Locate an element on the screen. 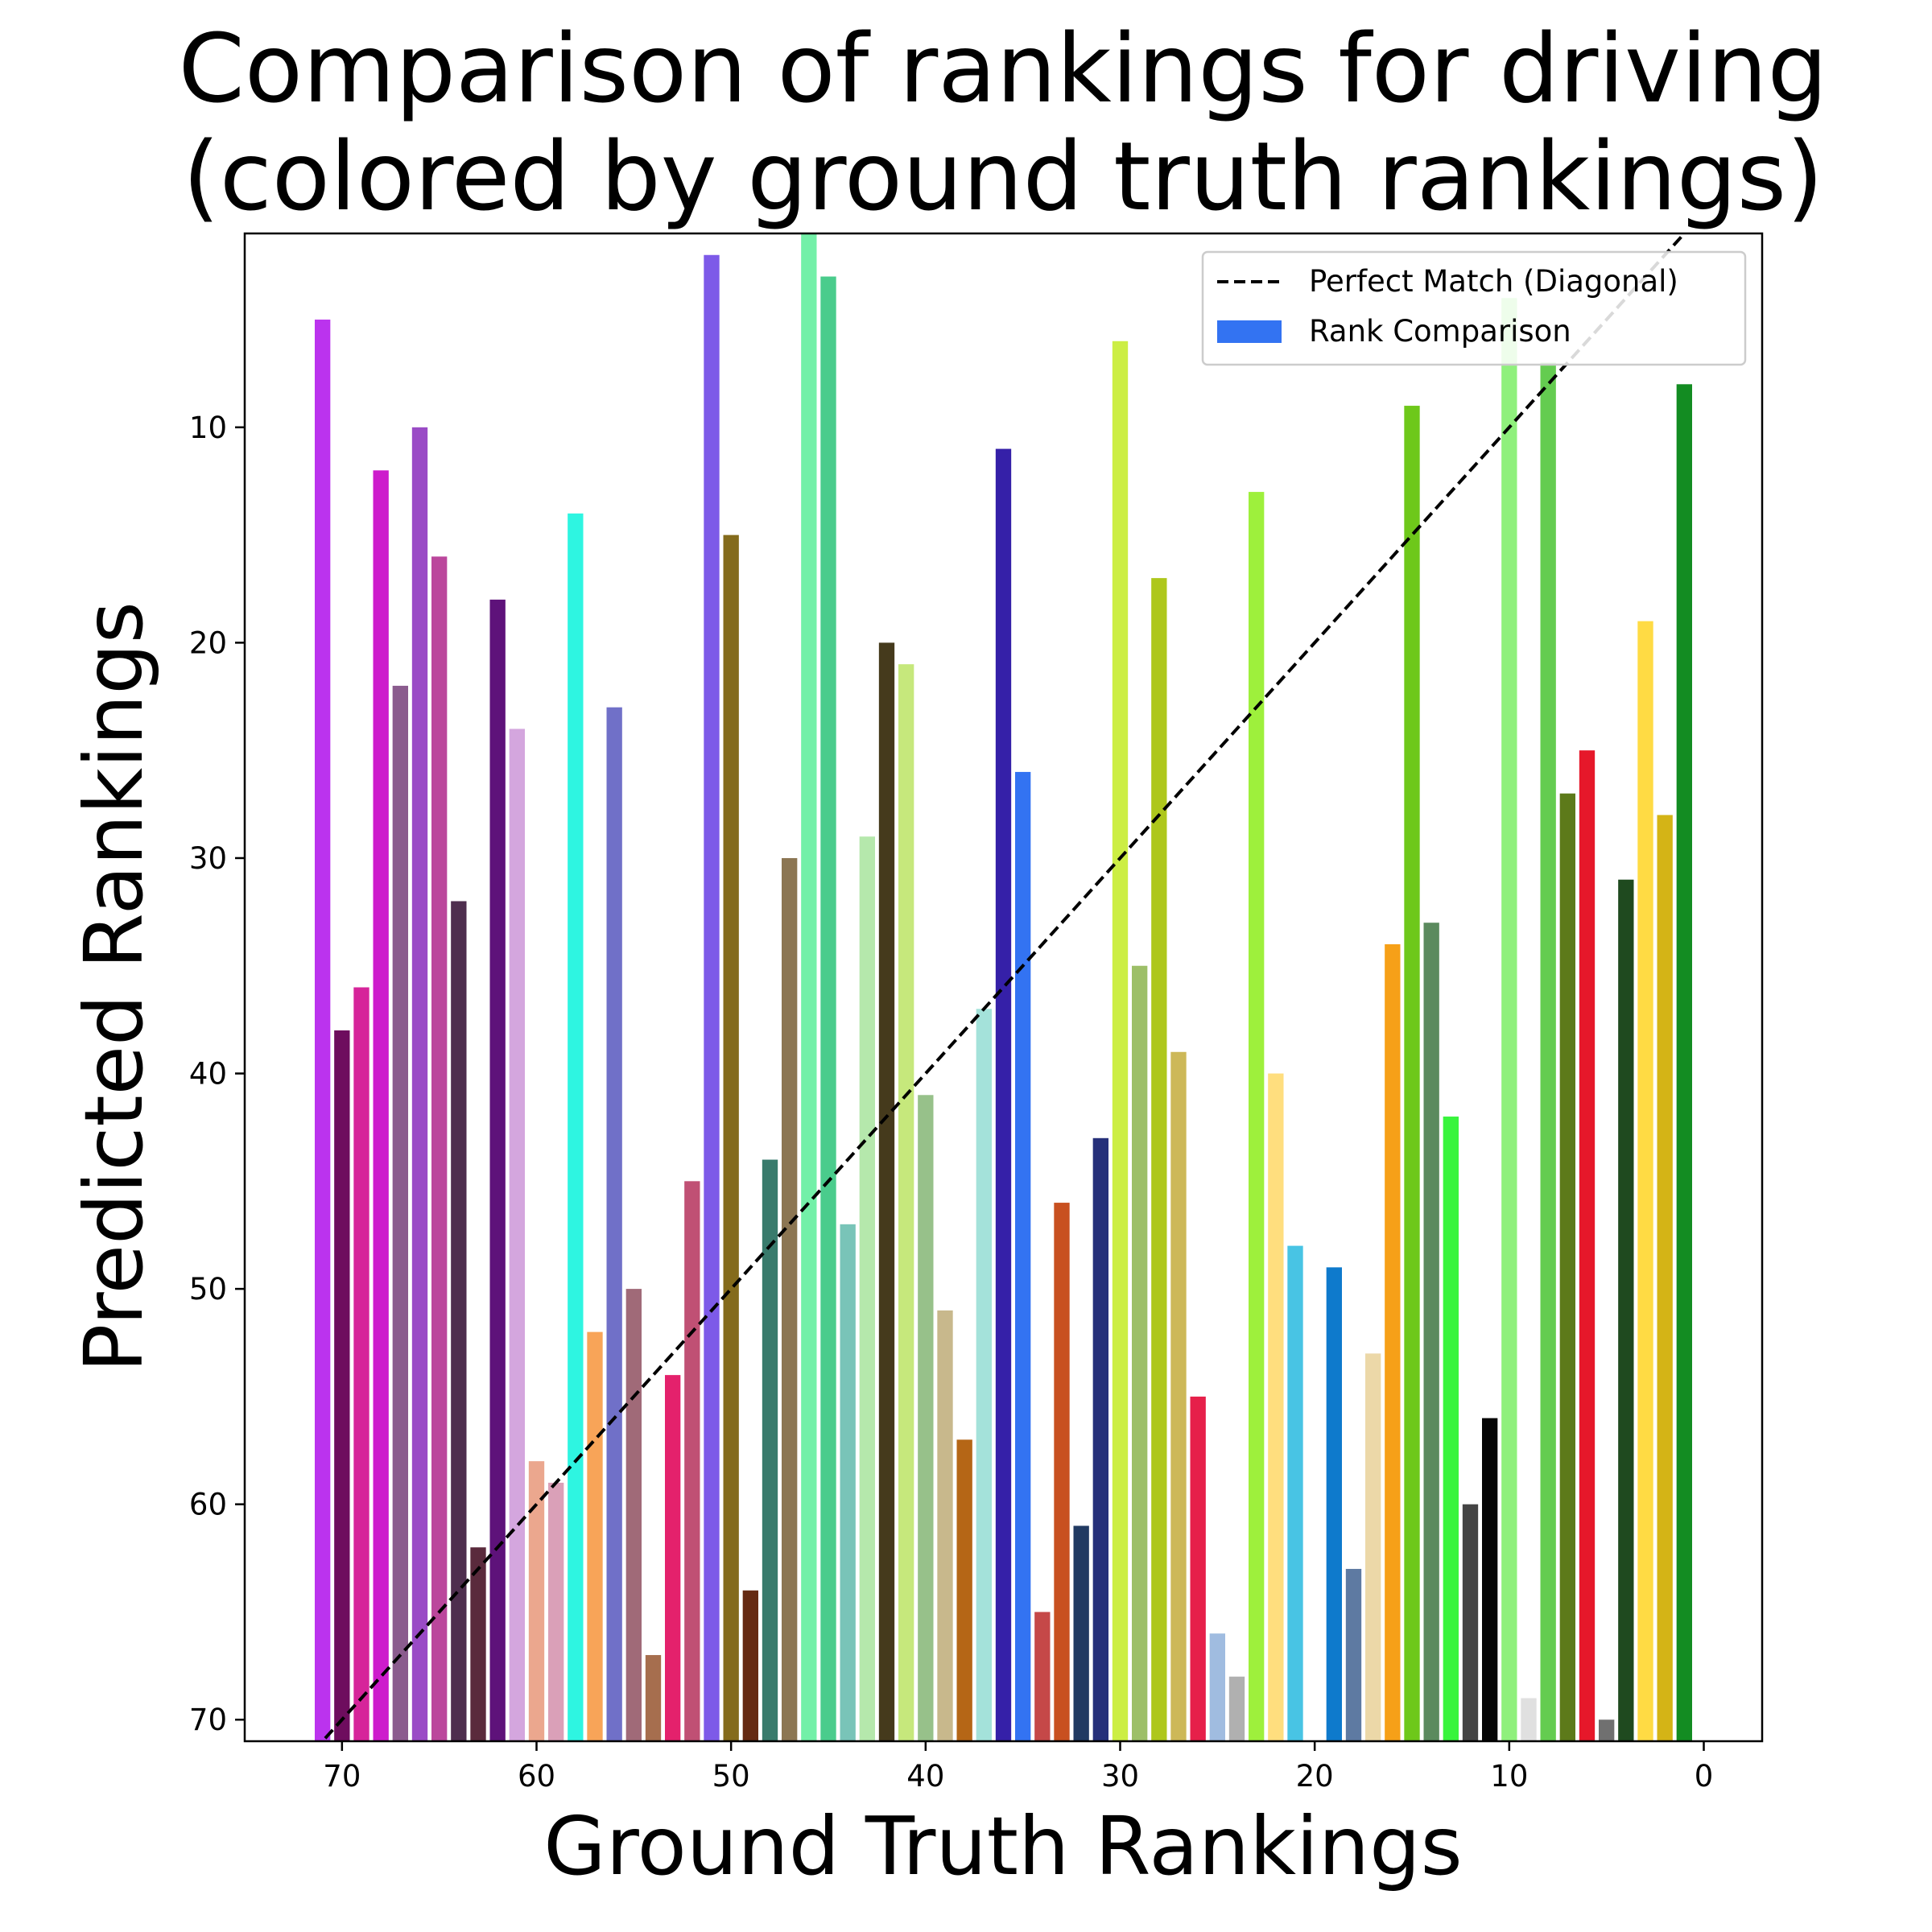 This screenshot has height=1932, width=1932. chart-title-line-1: Comparison of rankings for driving is located at coordinates (1003, 68).